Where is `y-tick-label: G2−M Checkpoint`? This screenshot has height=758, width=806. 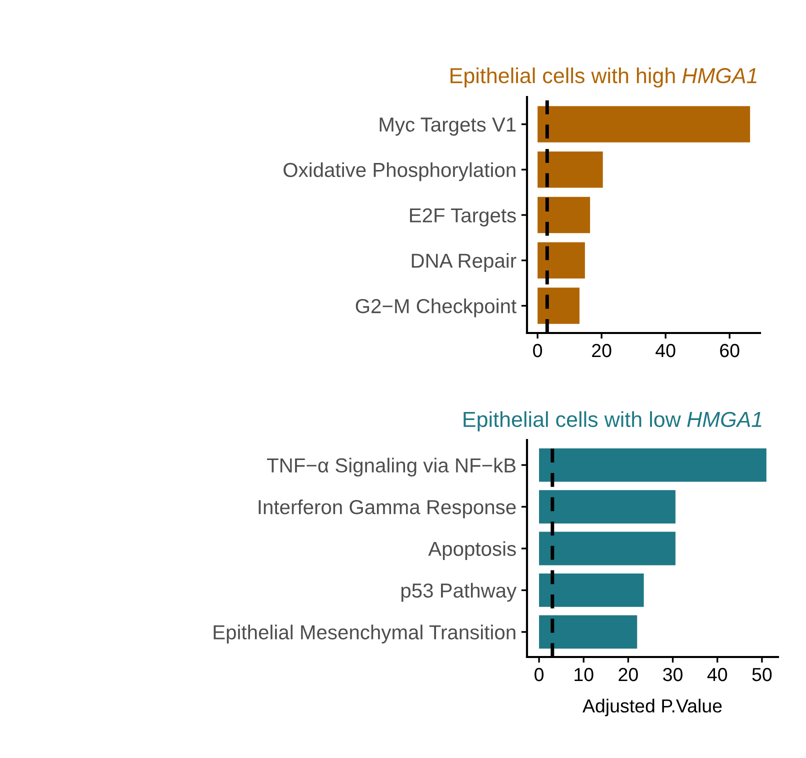
y-tick-label: G2−M Checkpoint is located at coordinates (436, 308).